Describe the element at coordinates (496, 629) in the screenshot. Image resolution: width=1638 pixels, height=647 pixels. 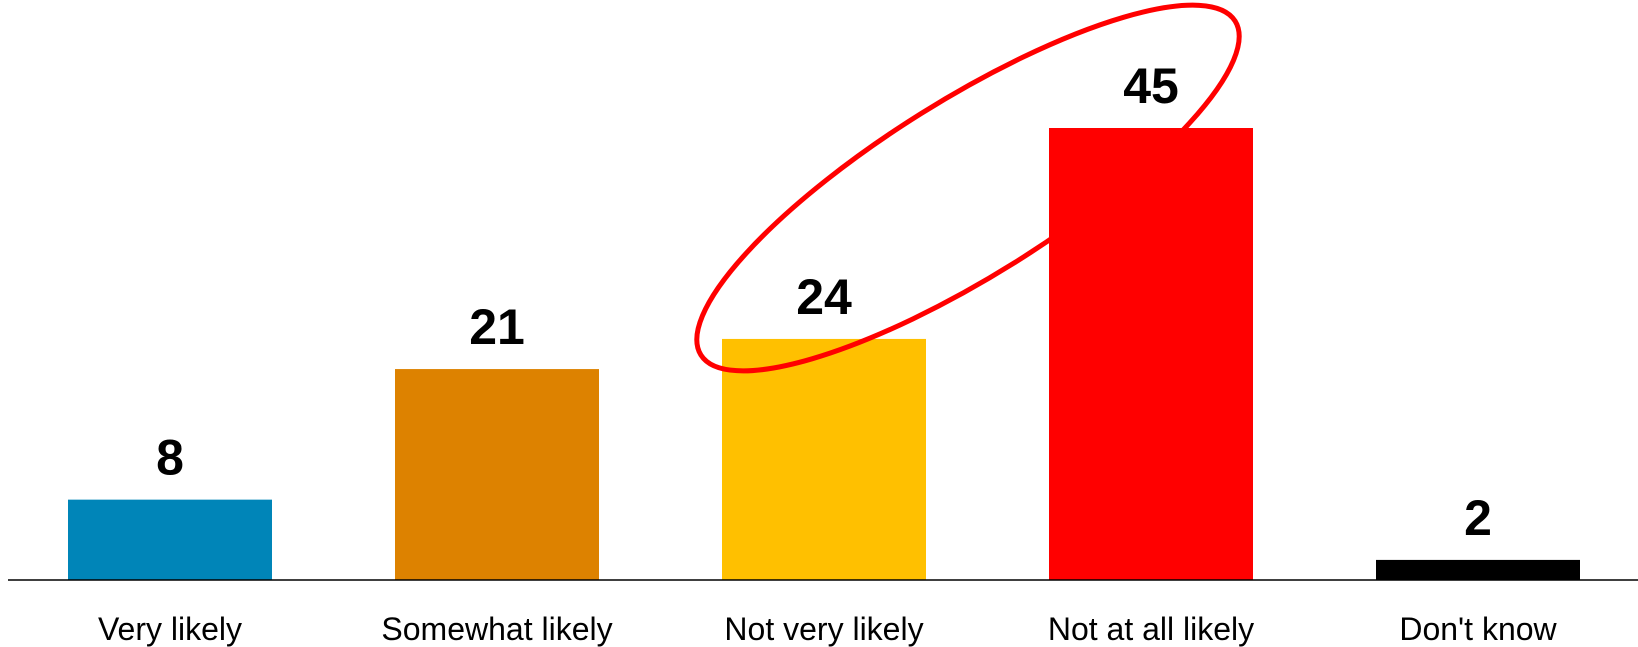
I see `category-label-1: Somewhat likely` at that location.